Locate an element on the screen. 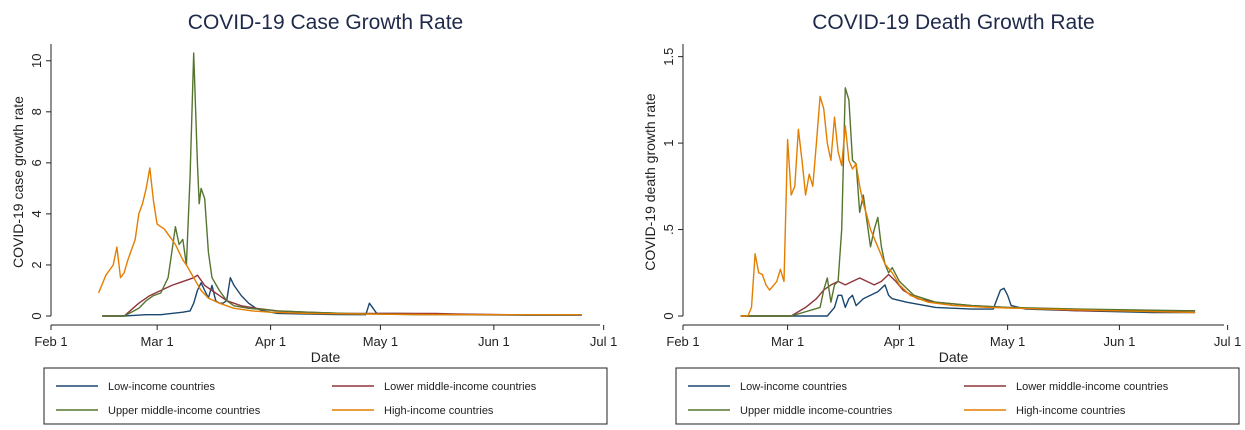 The height and width of the screenshot is (430, 1245). series-line-lower-middle is located at coordinates (342, 295).